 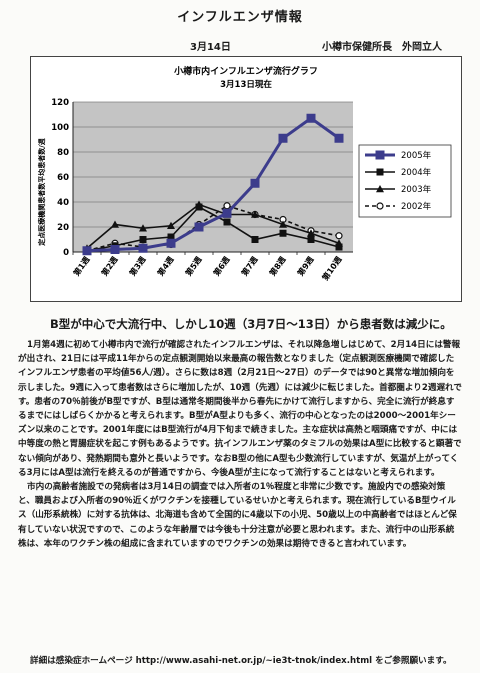 I want to click on x-tick-label: 第9週, so click(x=305, y=265).